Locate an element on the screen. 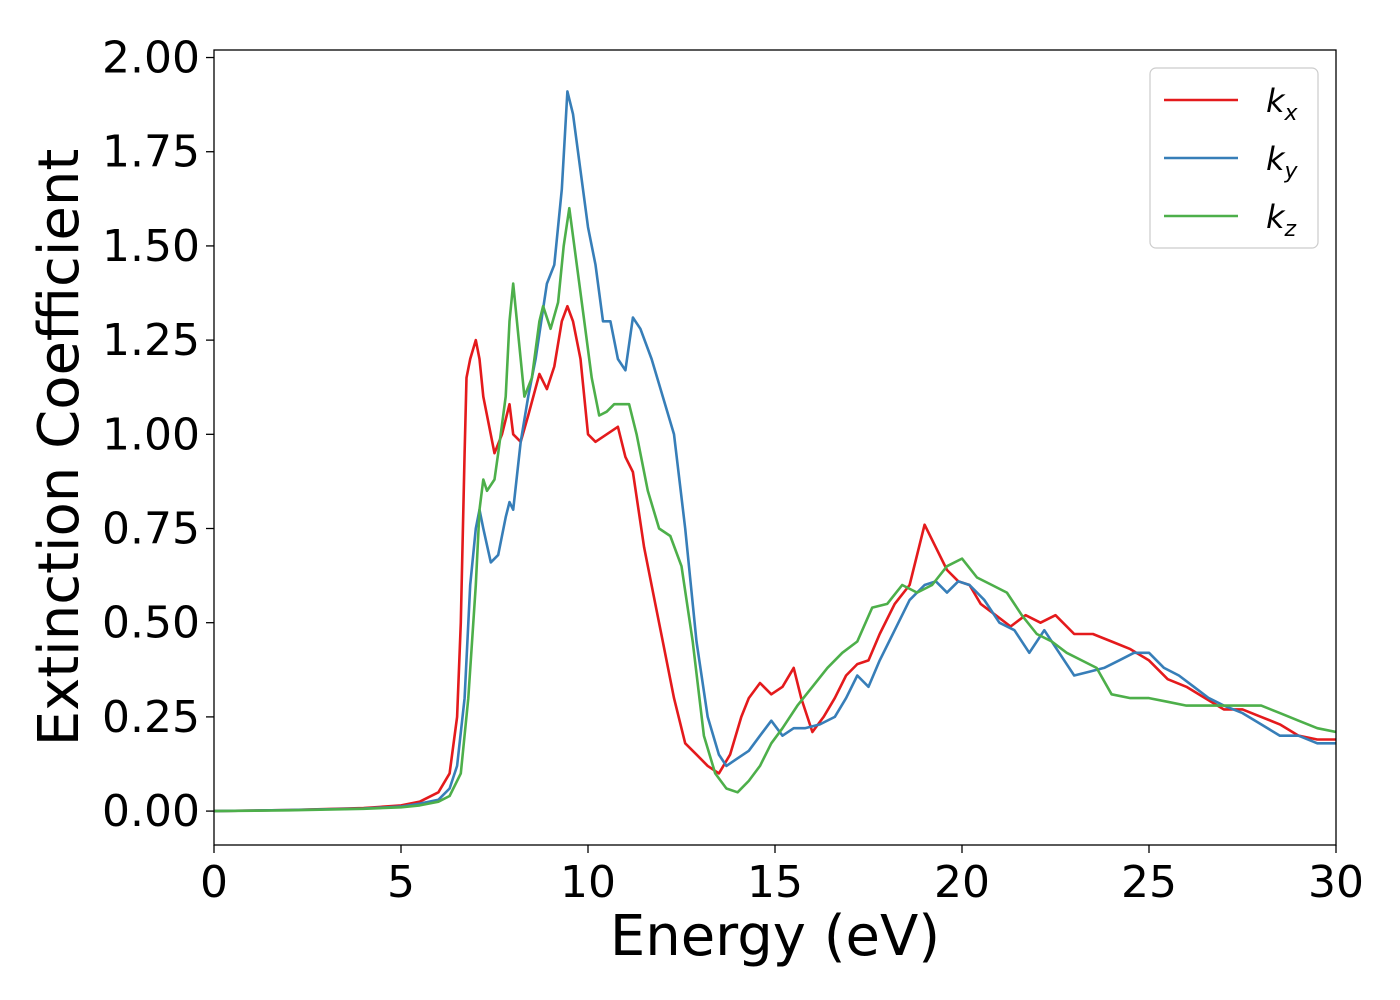  legend-label-kz: kz is located at coordinates (1281, 220).